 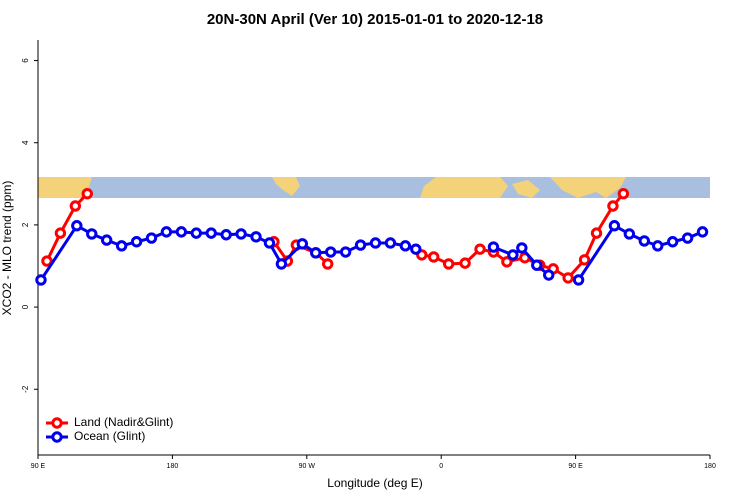 I want to click on y-tick-label: 2, so click(x=25, y=224).